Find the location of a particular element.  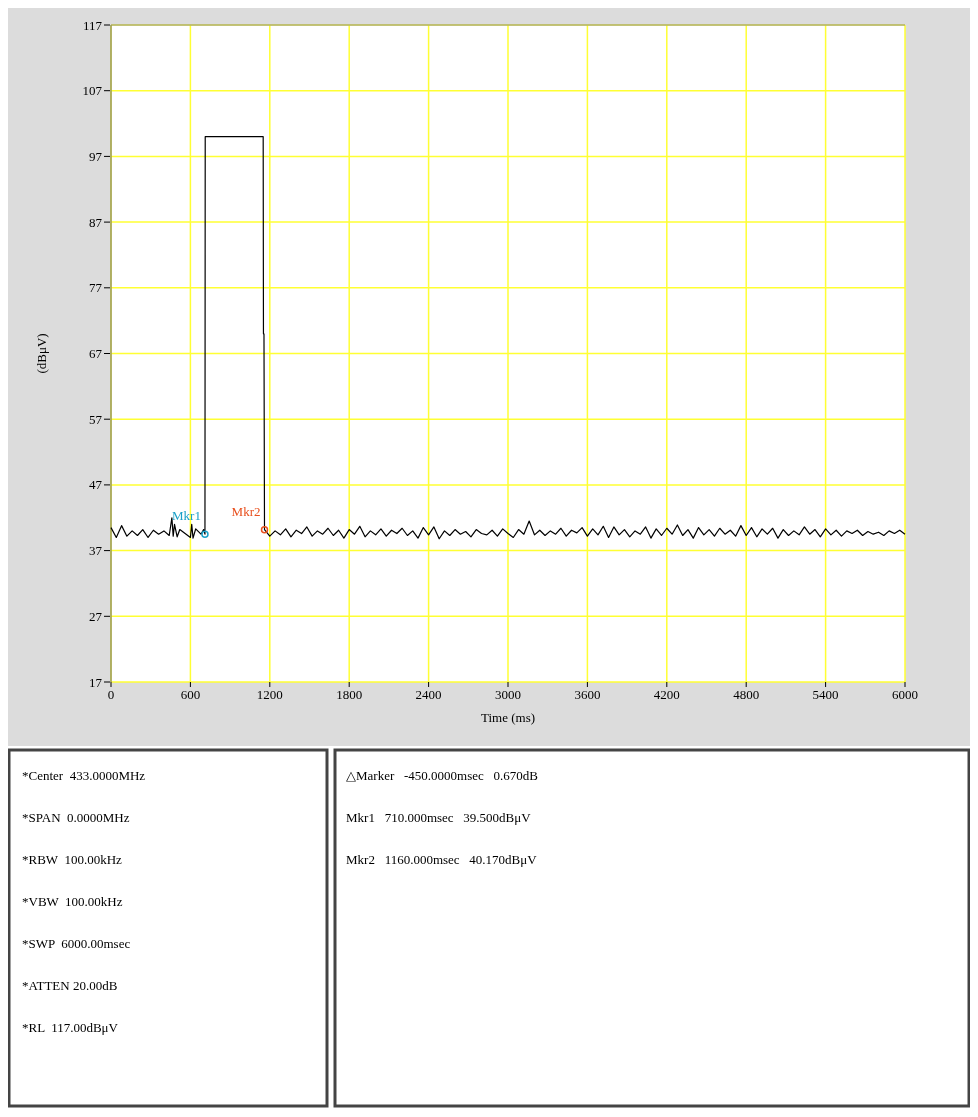

x-tick-label: 6000 is located at coordinates (905, 694).